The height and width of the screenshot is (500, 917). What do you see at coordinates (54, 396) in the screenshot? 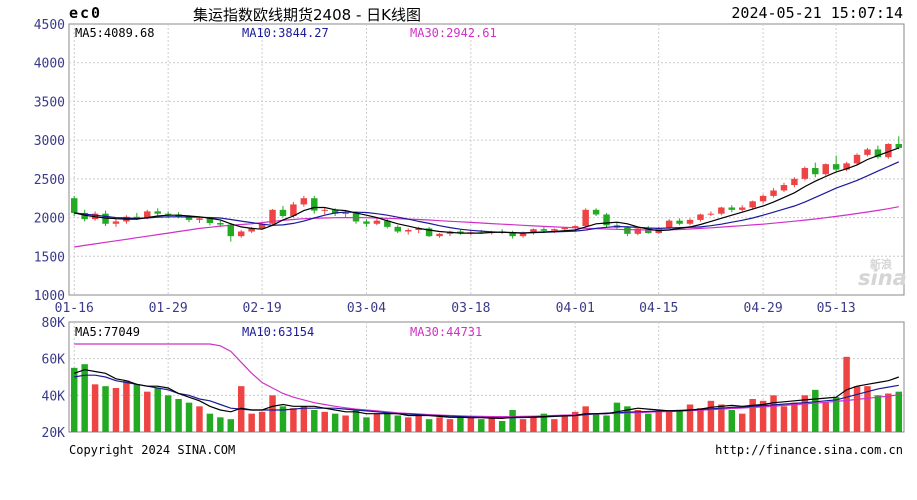
I see `volume-y-tick-label: 40K` at bounding box center [54, 396].